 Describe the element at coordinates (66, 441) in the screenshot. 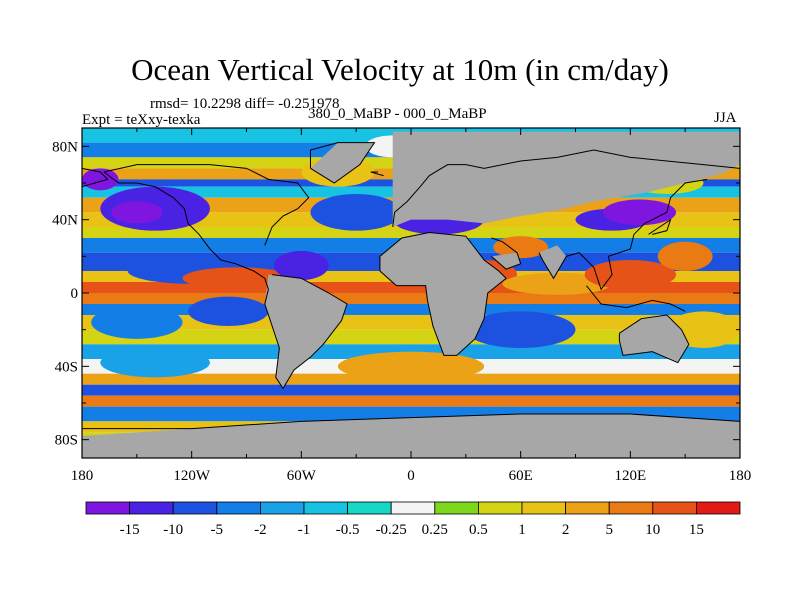

I see `lat-label: 80S` at that location.